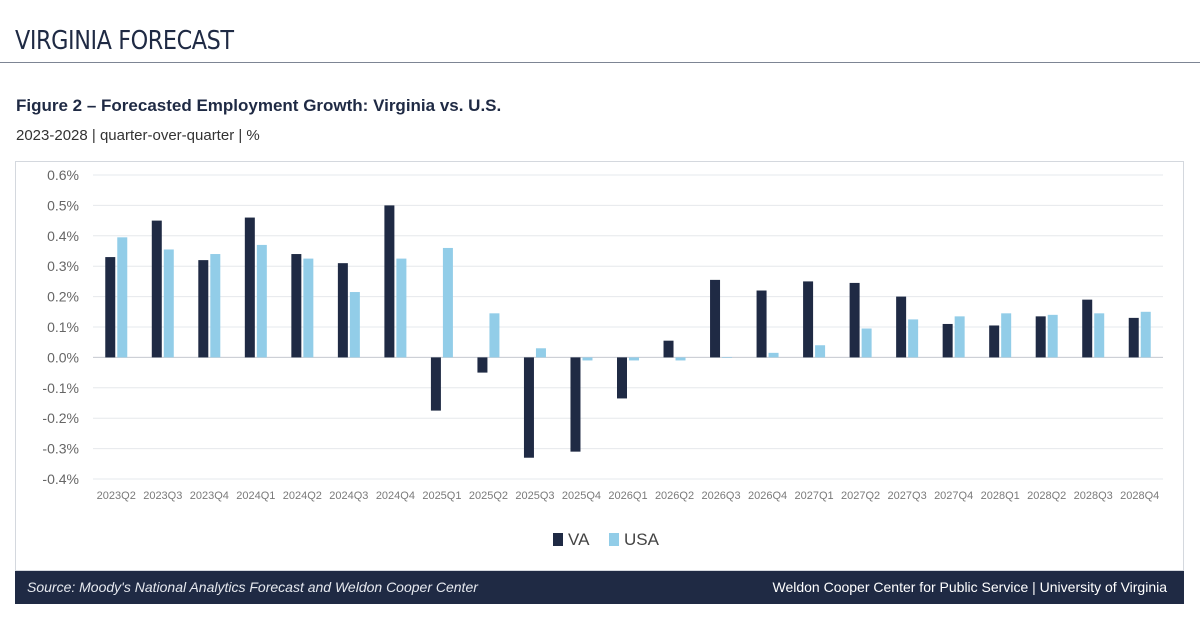  Describe the element at coordinates (579, 539) in the screenshot. I see `legend-label-va: VA` at that location.